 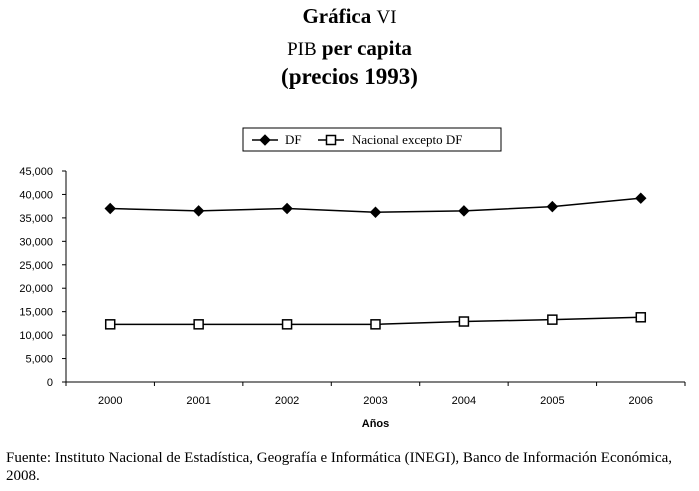 What do you see at coordinates (302, 49) in the screenshot?
I see `chart-subtitle-abbr: PIB` at bounding box center [302, 49].